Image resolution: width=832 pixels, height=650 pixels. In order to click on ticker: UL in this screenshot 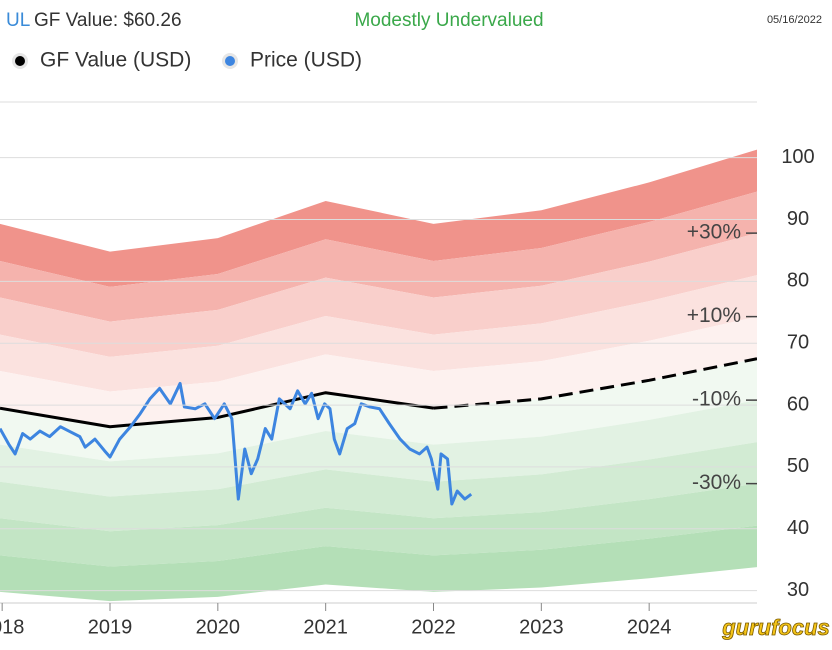, I will do `click(18, 20)`.